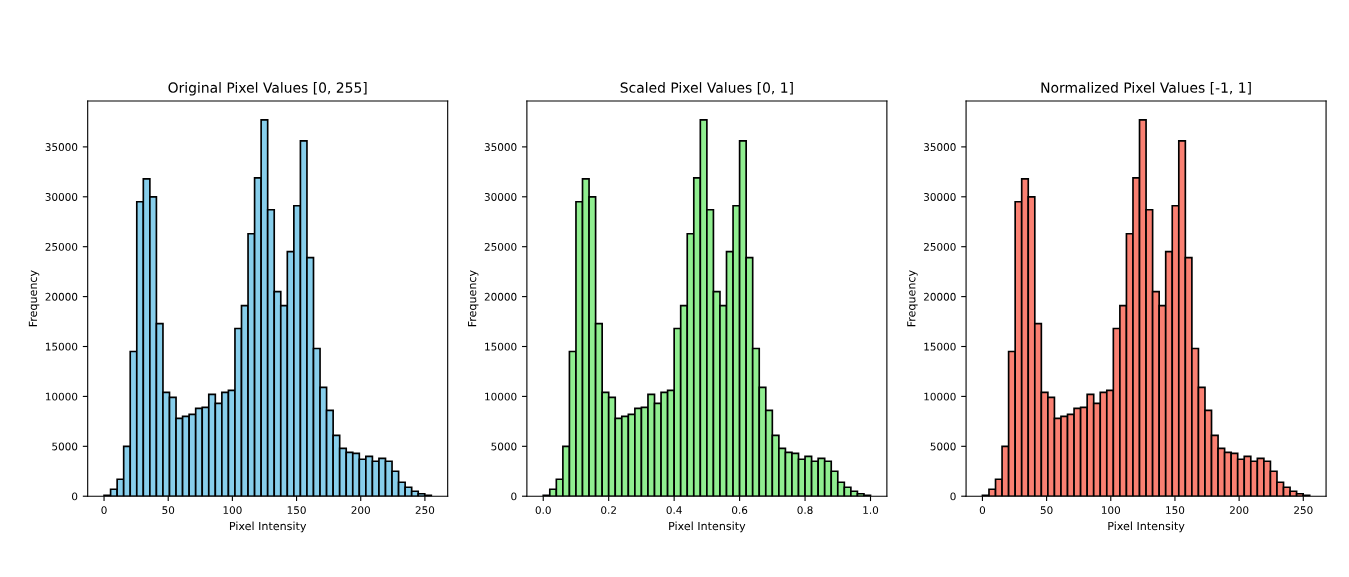 This screenshot has height=577, width=1349. What do you see at coordinates (871, 510) in the screenshot?
I see `x-tick-label: 1.0` at bounding box center [871, 510].